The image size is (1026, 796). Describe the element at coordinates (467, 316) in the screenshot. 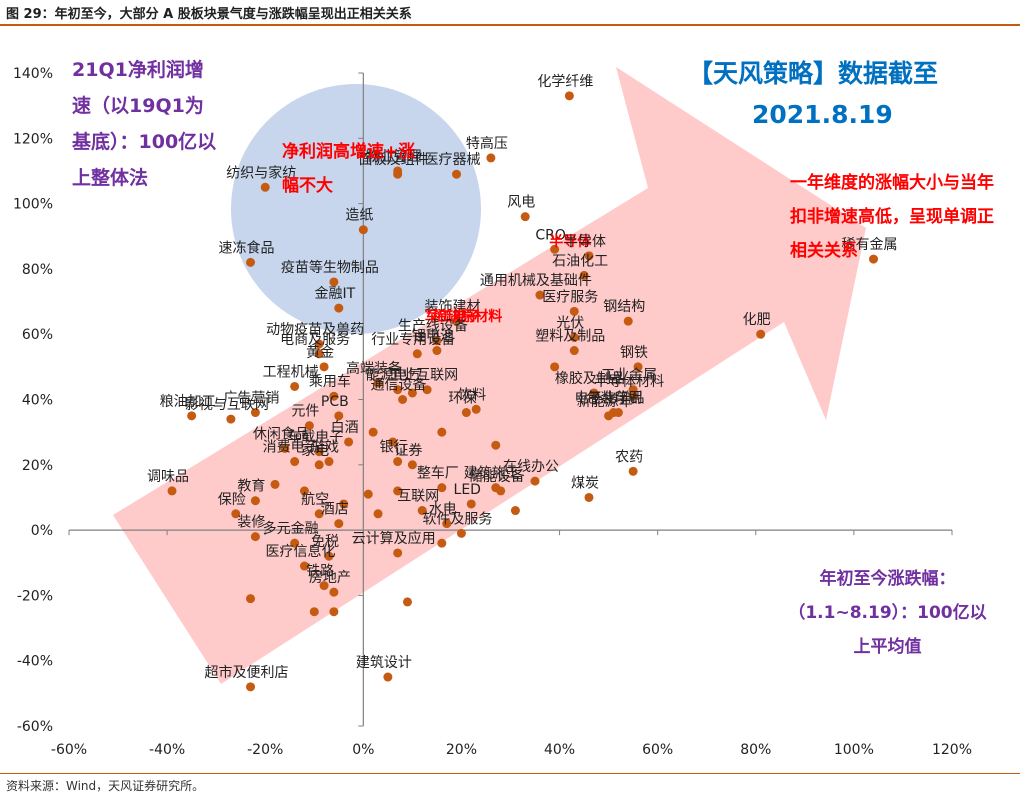

I see `point-label: 稀缺原材料` at that location.